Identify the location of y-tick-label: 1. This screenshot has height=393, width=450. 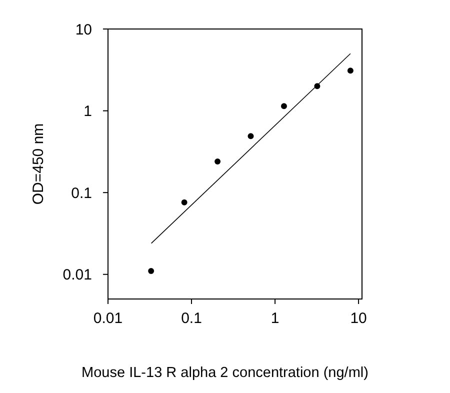
(88, 111).